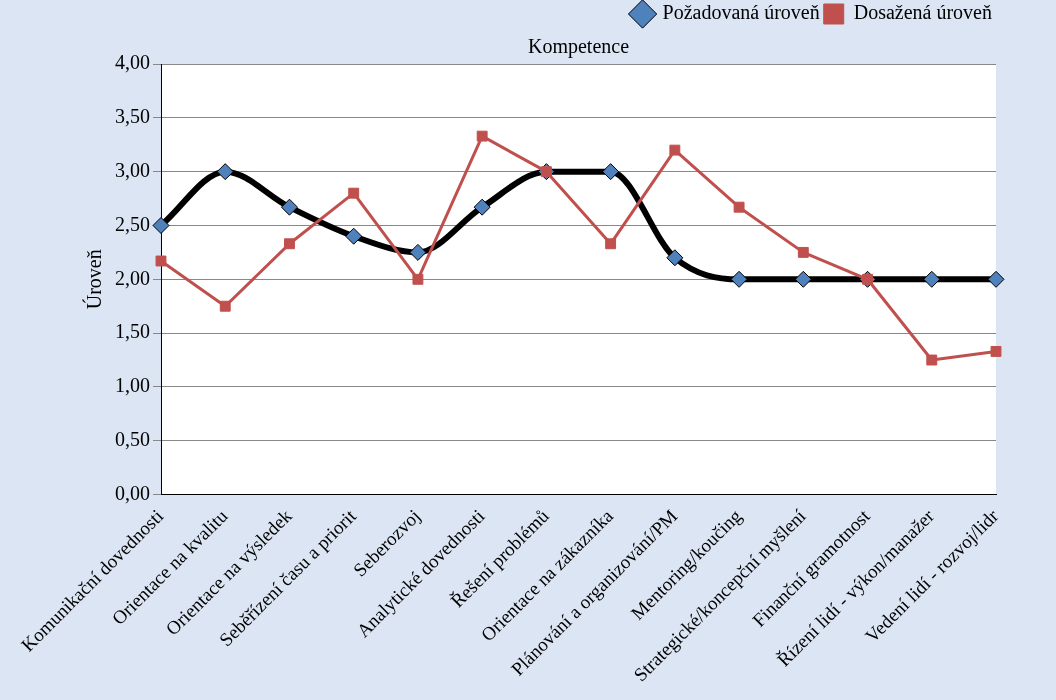 This screenshot has width=1056, height=700. I want to click on legend-label: Dosažená úroveň, so click(923, 12).